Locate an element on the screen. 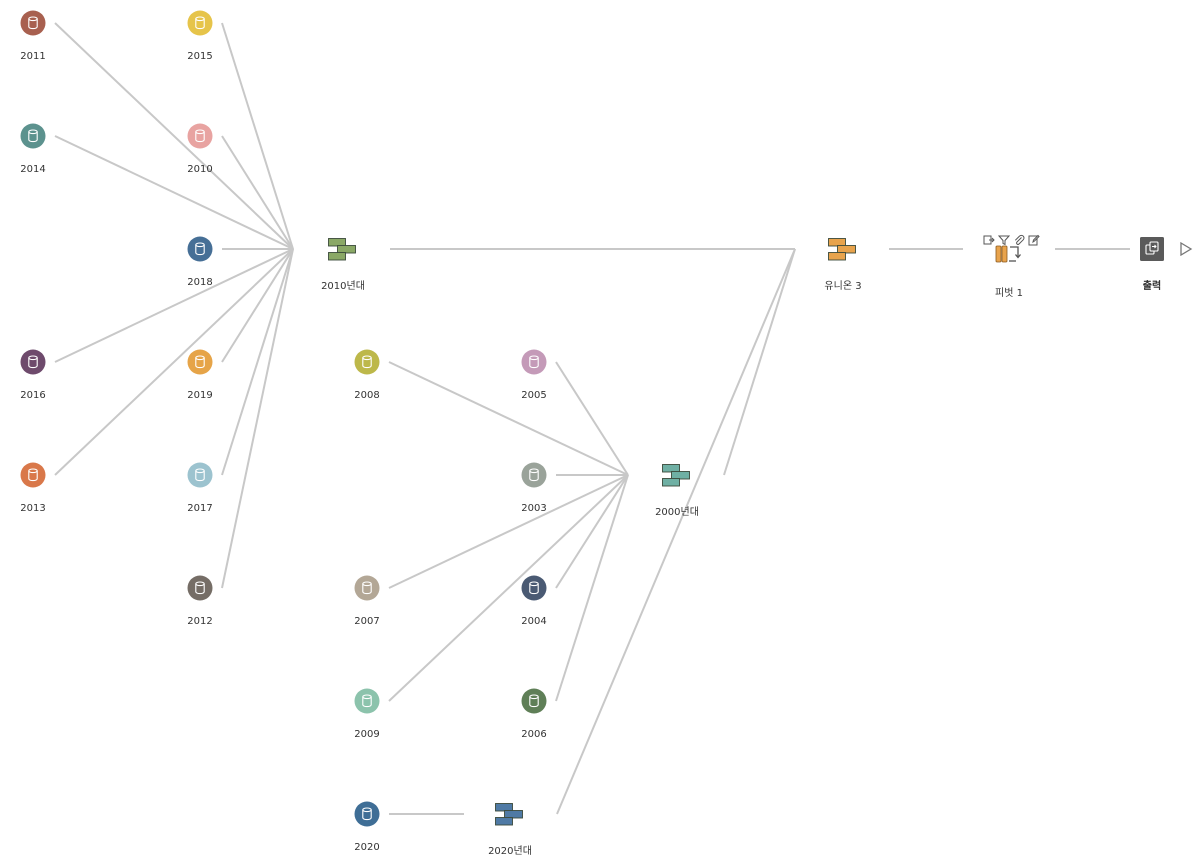 This screenshot has width=1201, height=857. flow-node-pivot-1: 피벗 1 is located at coordinates (1009, 271).